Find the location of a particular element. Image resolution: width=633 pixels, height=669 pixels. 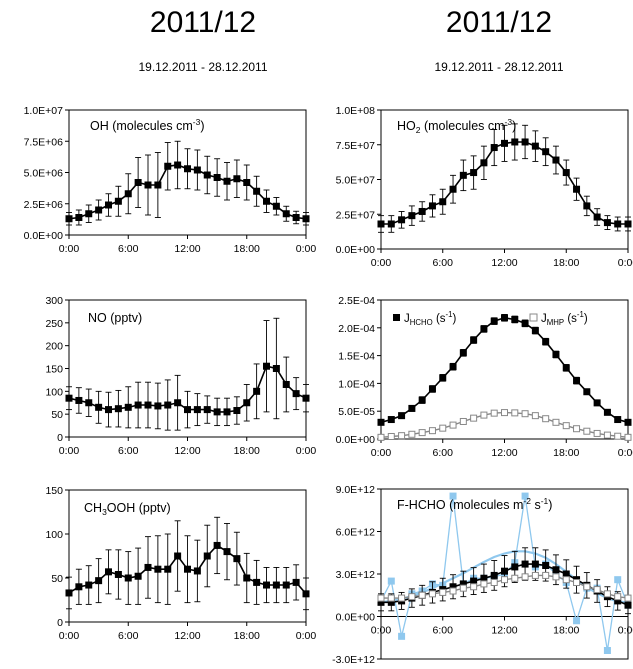

label-text: ) is located at coordinates (455, 319).